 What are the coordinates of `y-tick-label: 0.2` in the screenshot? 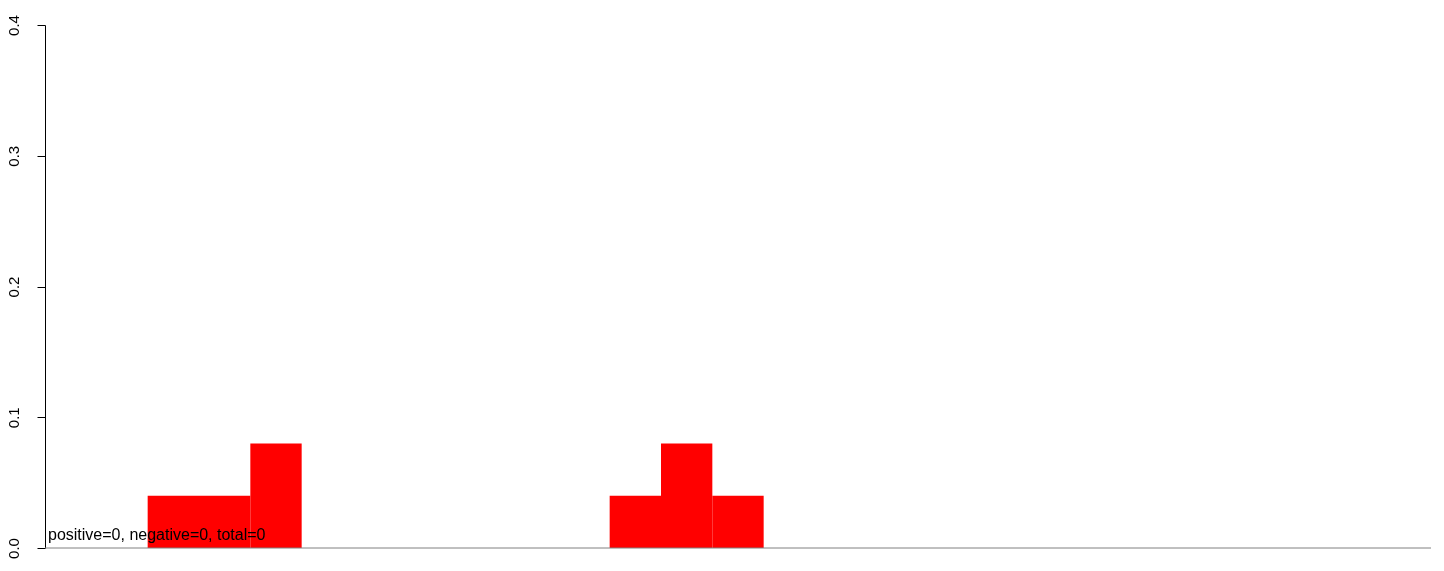 It's located at (13, 287).